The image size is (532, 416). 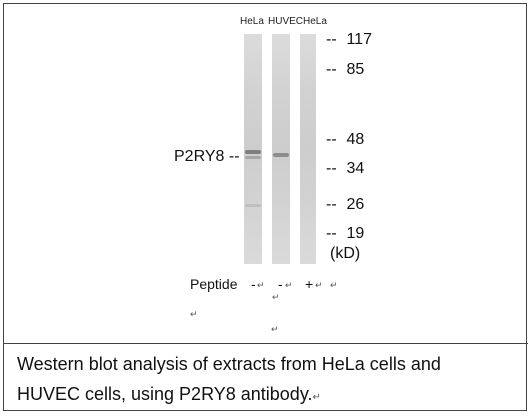 What do you see at coordinates (309, 284) in the screenshot?
I see `peptide-sign-hela-blocked: +` at bounding box center [309, 284].